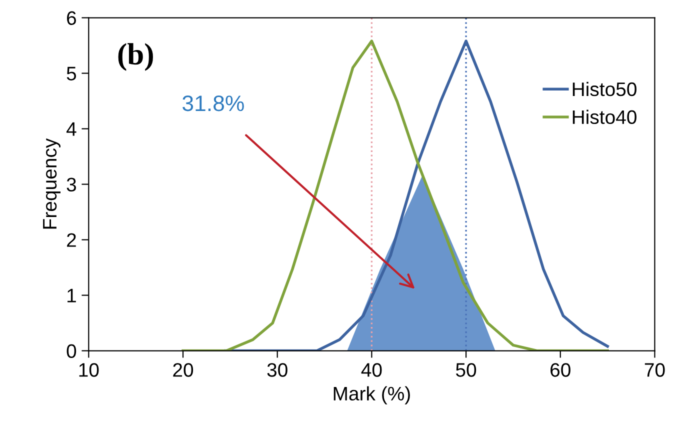  What do you see at coordinates (89, 370) in the screenshot?
I see `x-tick-label: 10` at bounding box center [89, 370].